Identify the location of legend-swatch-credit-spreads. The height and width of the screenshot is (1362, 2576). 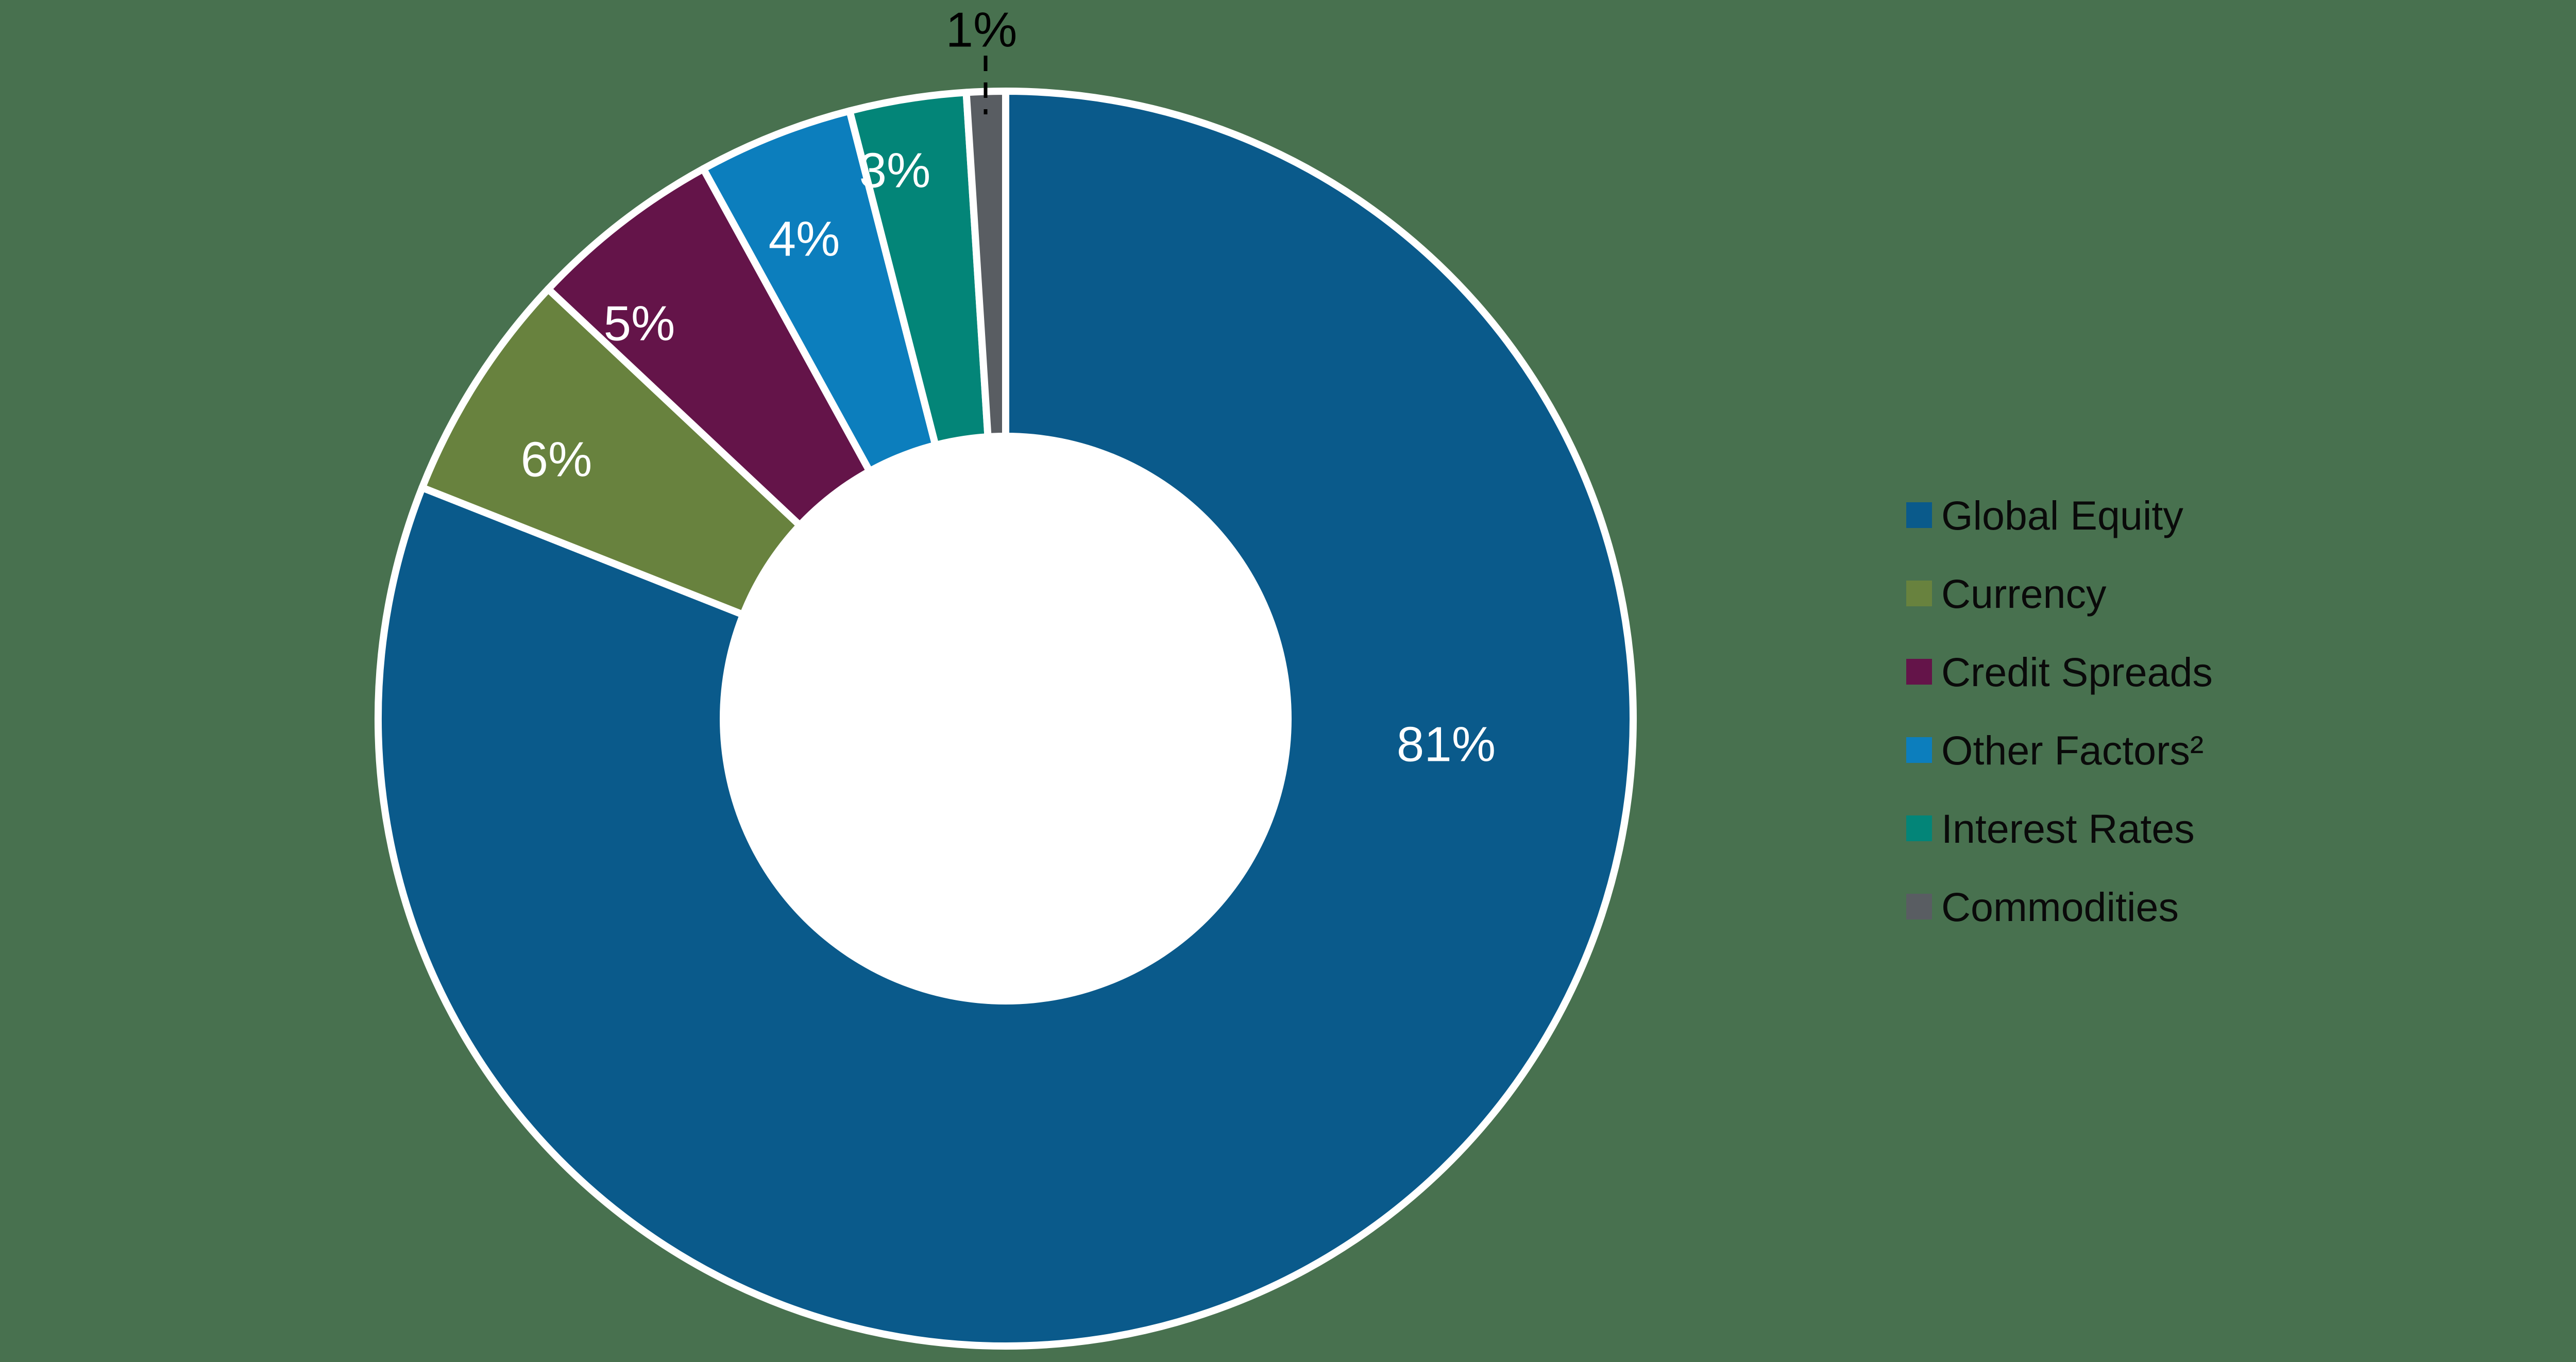
(1919, 672).